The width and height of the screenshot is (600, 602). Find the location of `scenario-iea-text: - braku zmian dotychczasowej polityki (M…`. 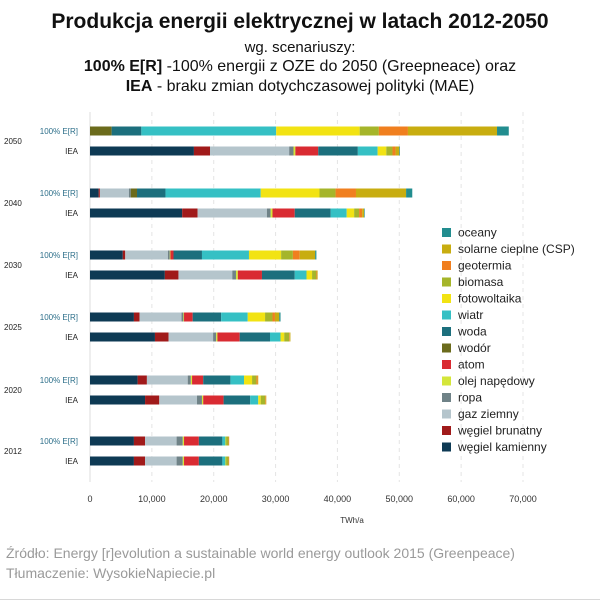

scenario-iea-text: - braku zmian dotychczasowej polityki (M… is located at coordinates (313, 86).